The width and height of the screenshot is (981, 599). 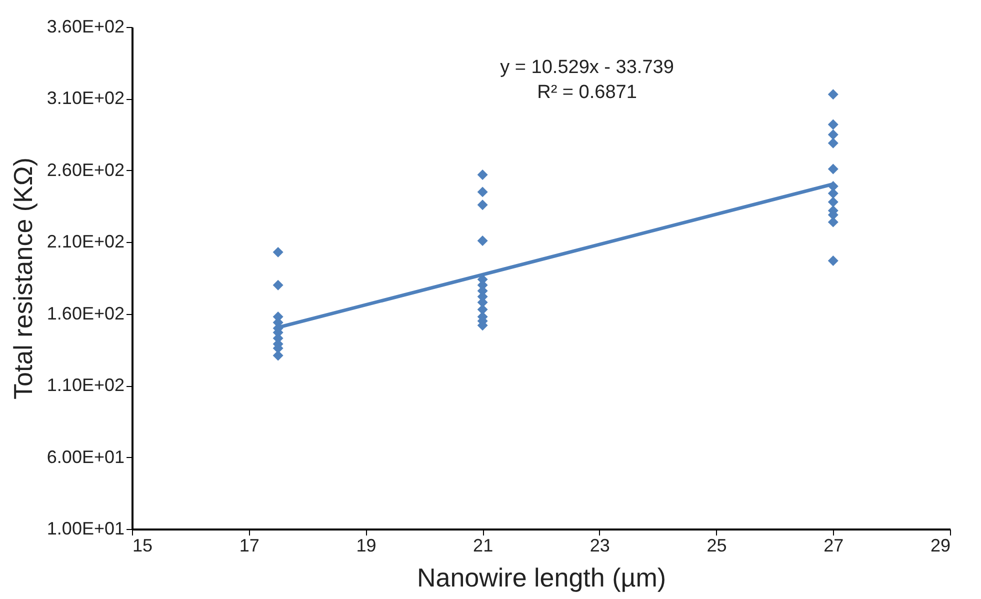 I want to click on x-axis-title: Nanowire length (µm), so click(x=541, y=577).